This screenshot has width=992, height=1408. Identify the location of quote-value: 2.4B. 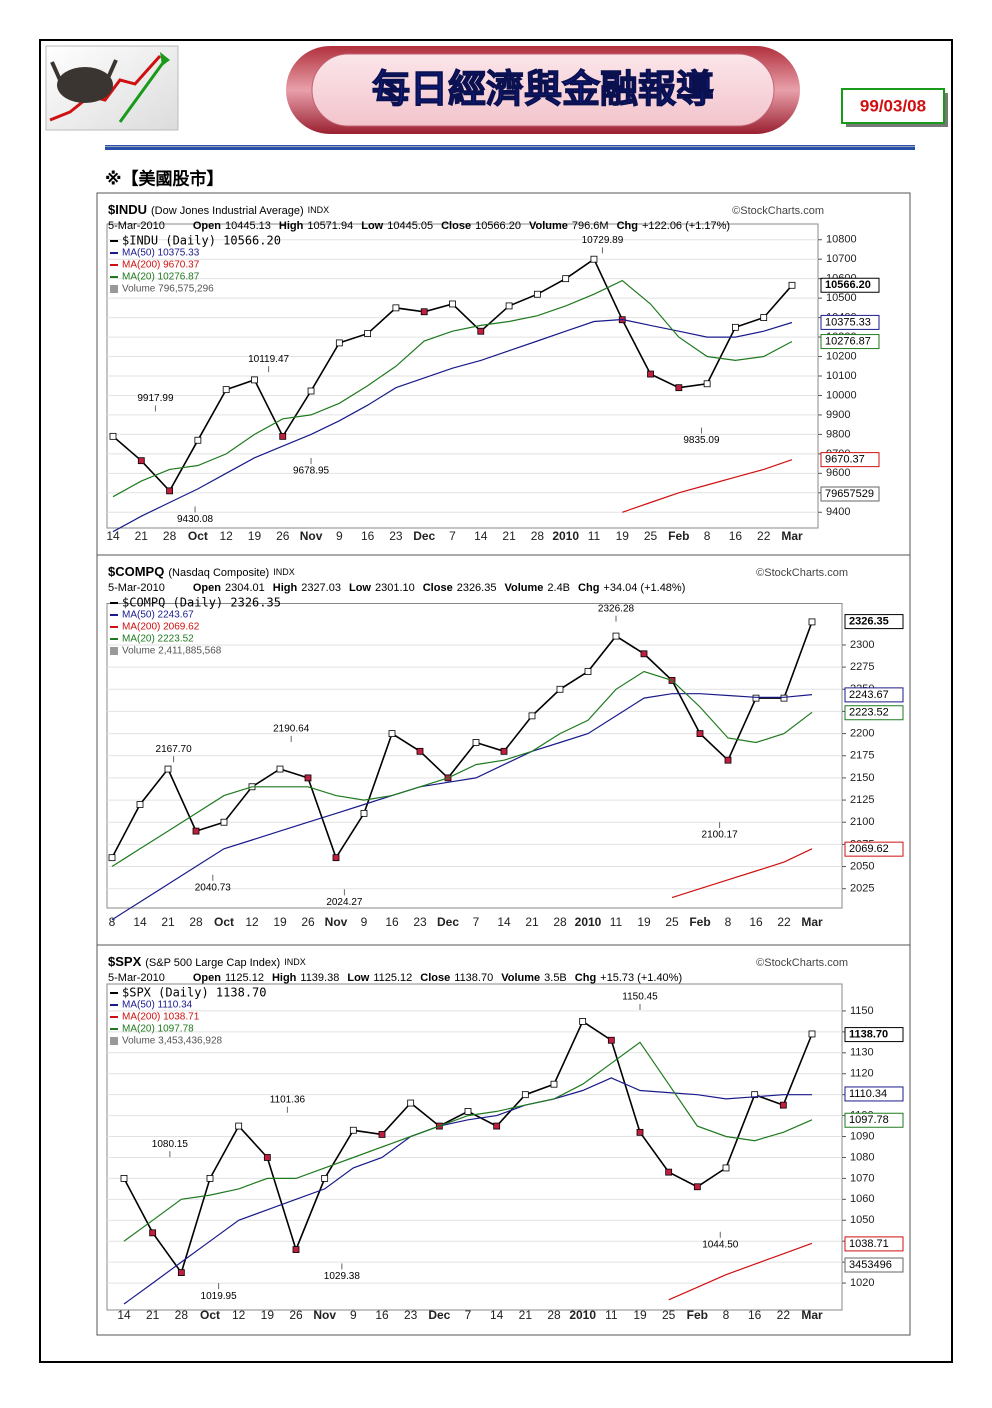
(558, 588).